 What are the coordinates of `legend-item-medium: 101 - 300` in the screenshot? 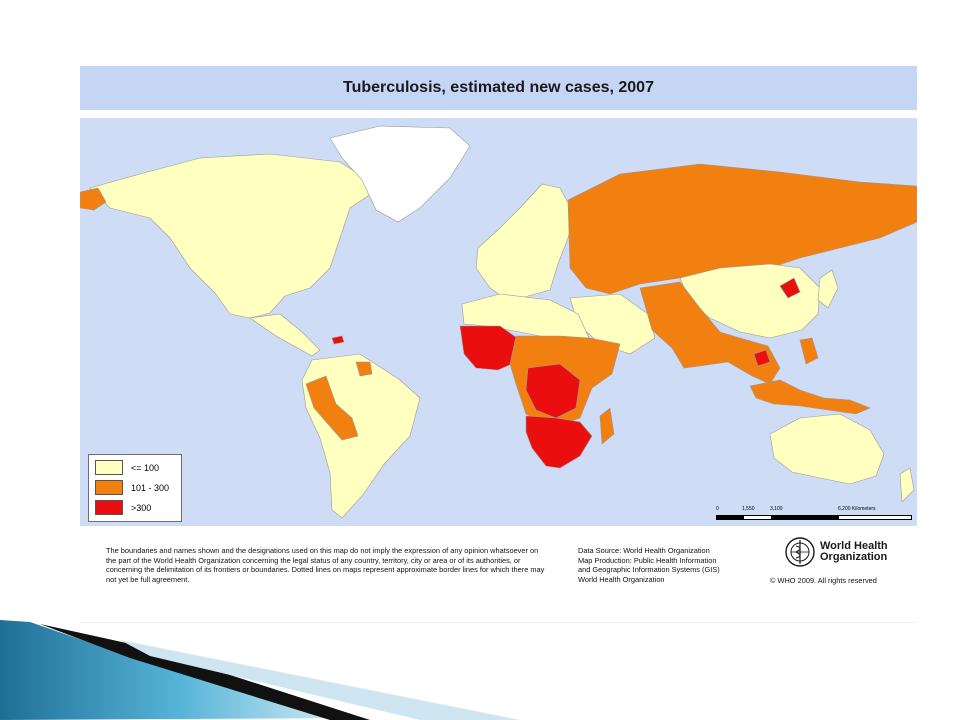 It's located at (132, 487).